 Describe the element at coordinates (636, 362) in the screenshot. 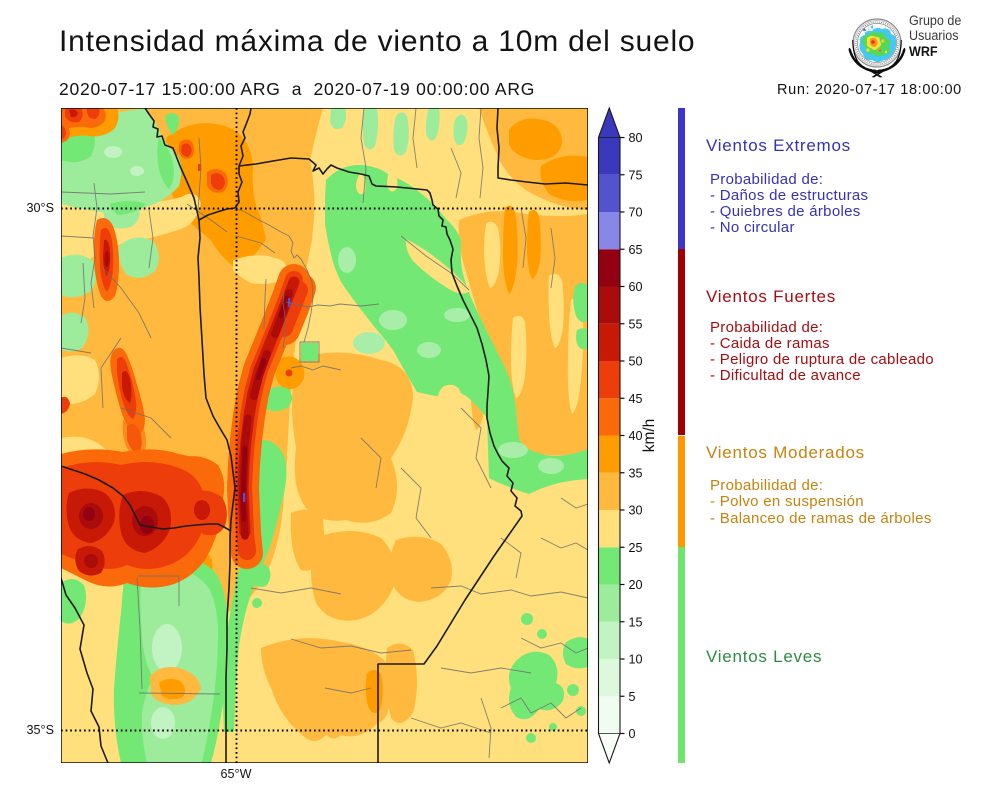

I see `svg-text: 50` at that location.